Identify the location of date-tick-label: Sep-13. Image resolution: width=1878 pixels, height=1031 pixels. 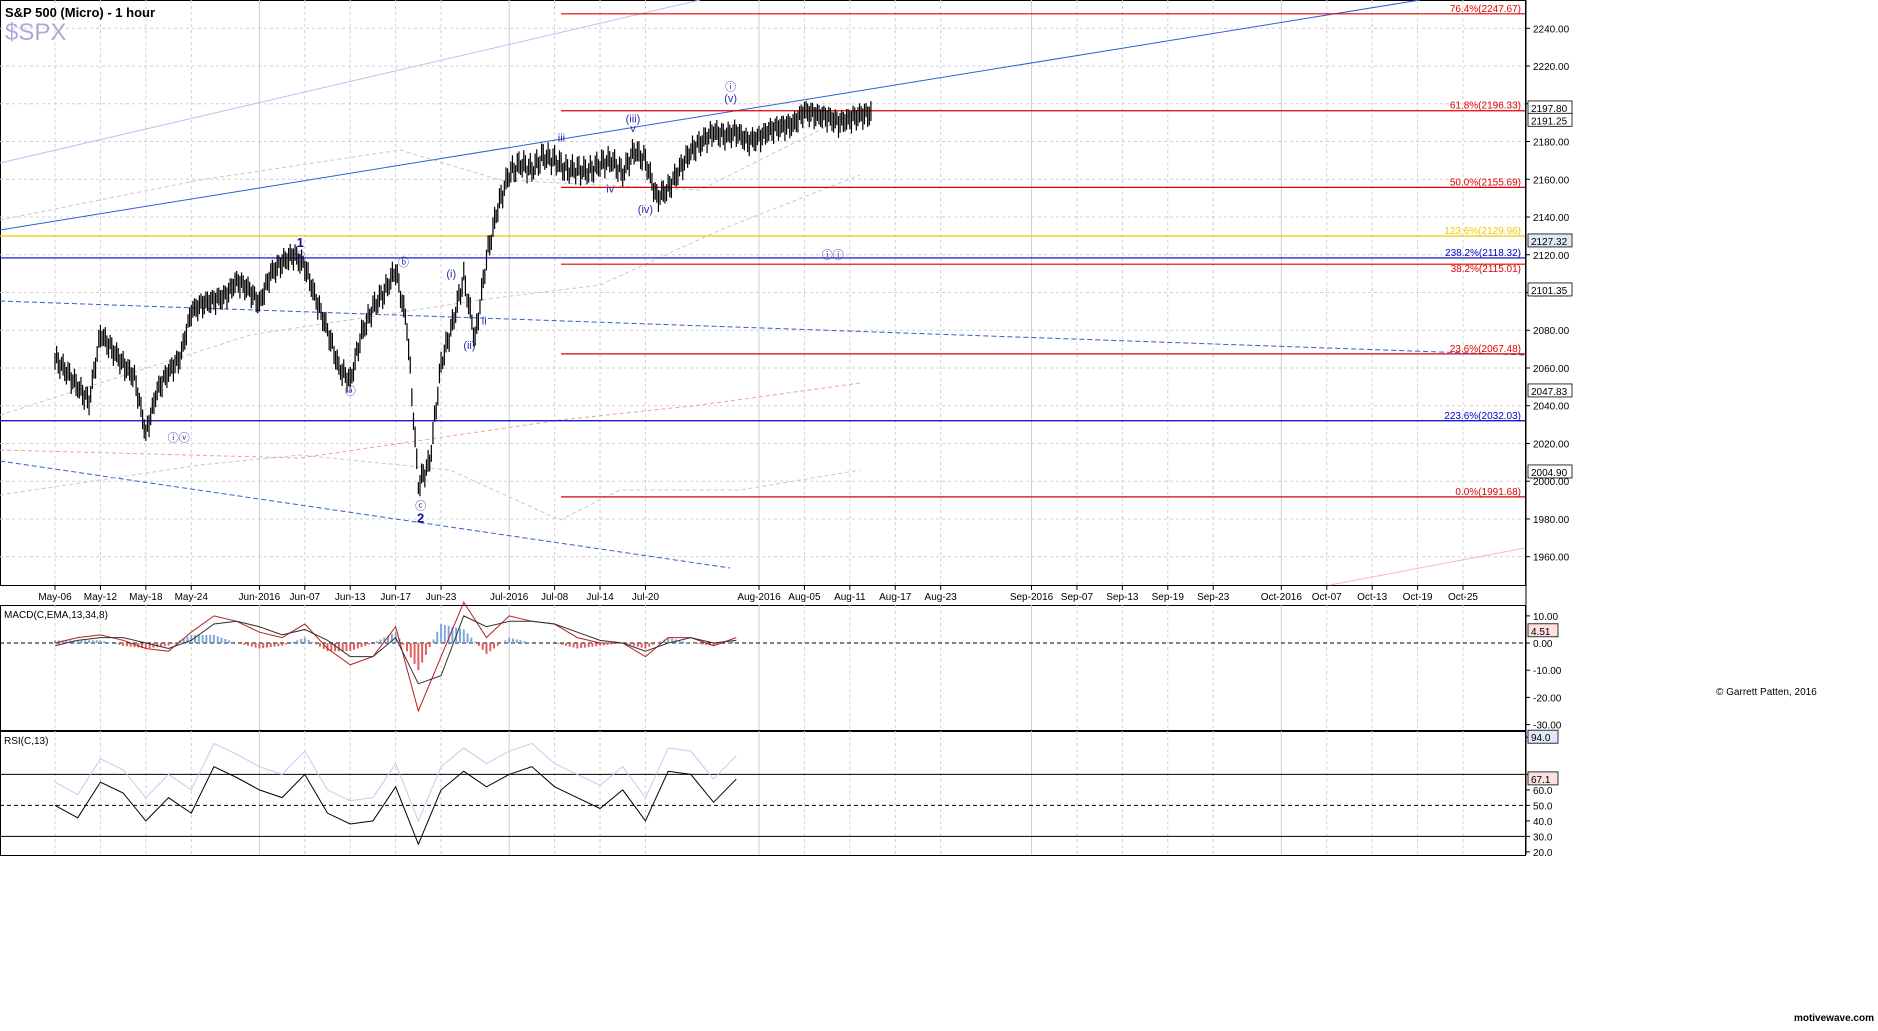
(1122, 597).